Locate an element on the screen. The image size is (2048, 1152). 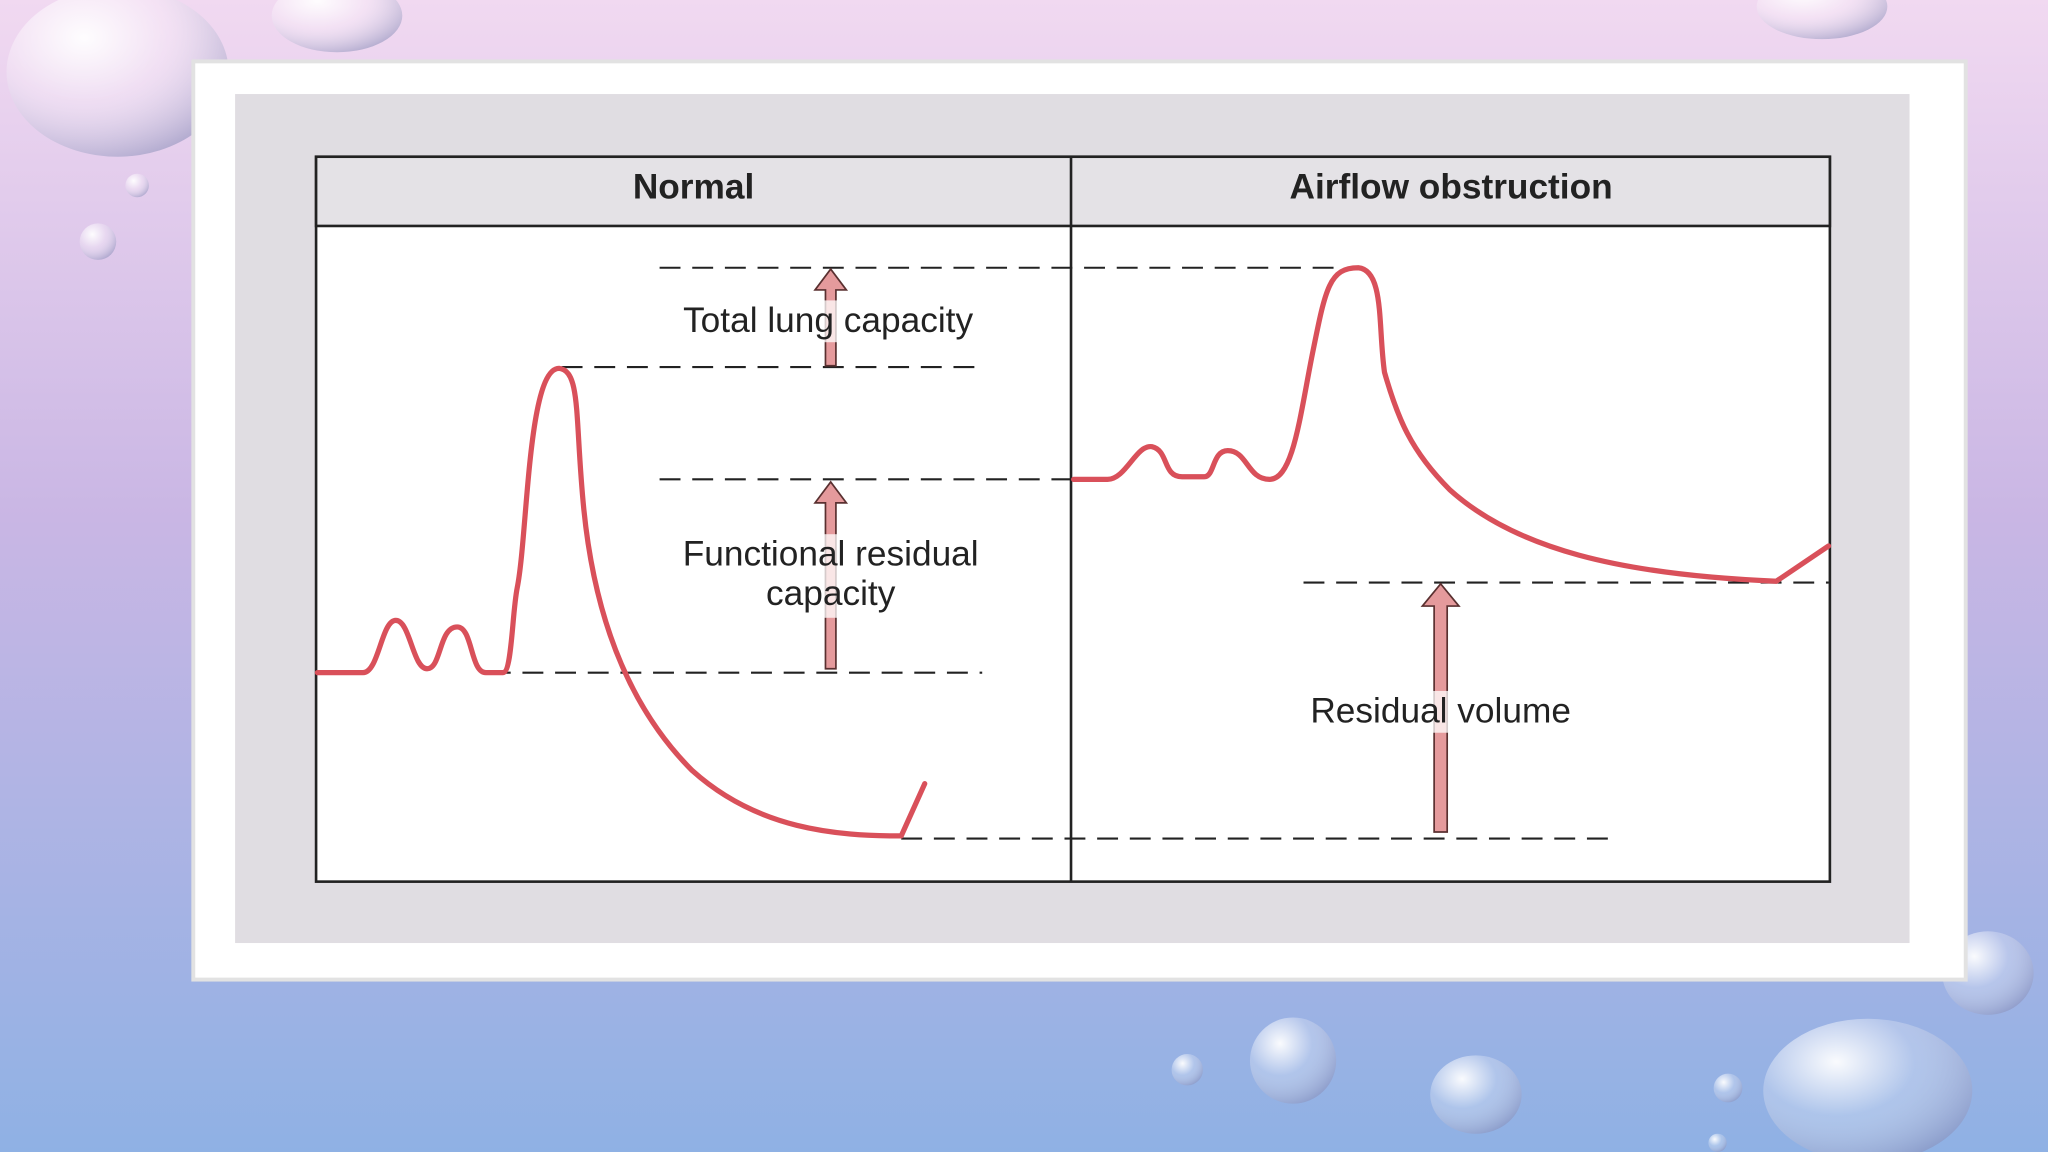
panel-header: Airflow obstruction is located at coordinates (1451, 187).